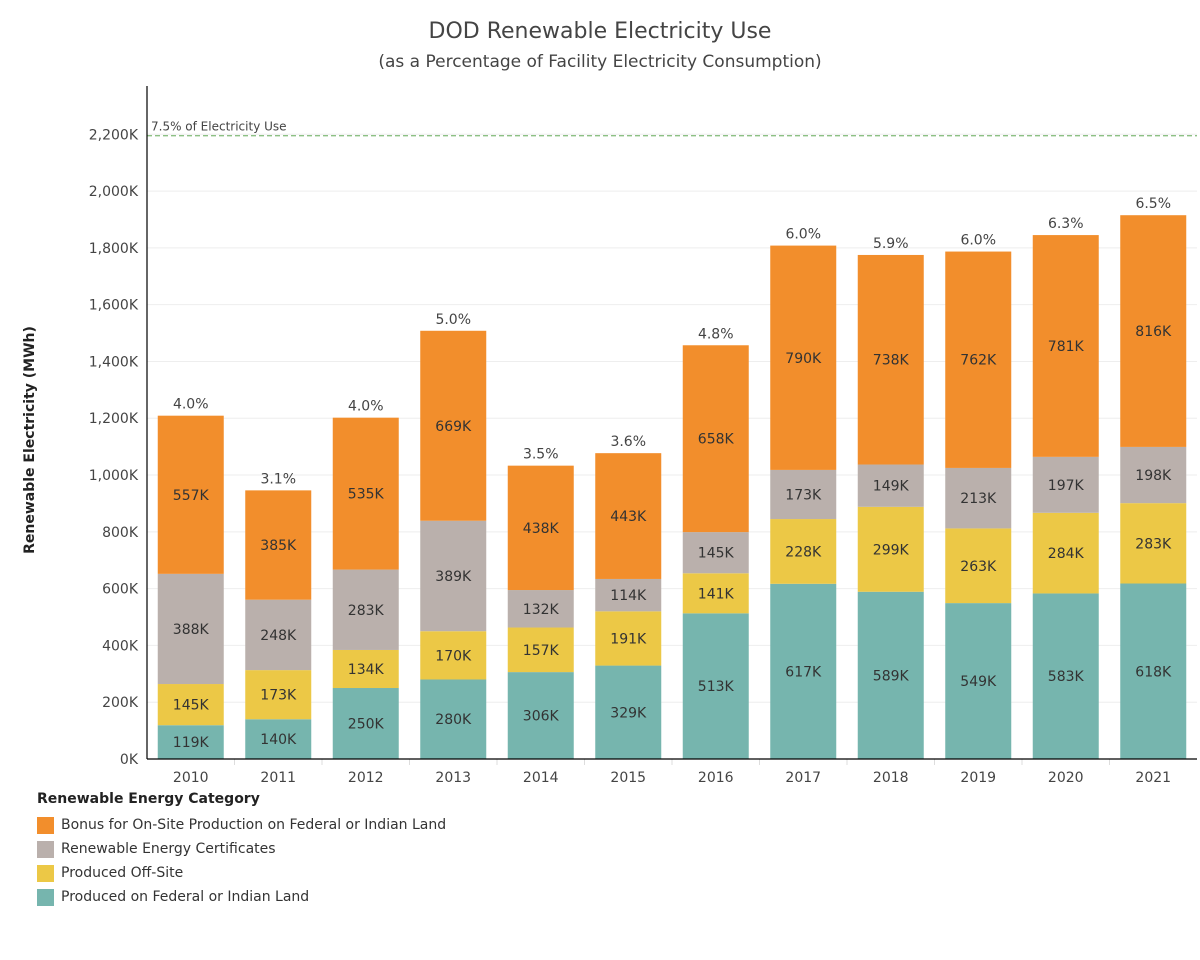 The width and height of the screenshot is (1200, 960). I want to click on bar-value-label: 248K, so click(278, 636).